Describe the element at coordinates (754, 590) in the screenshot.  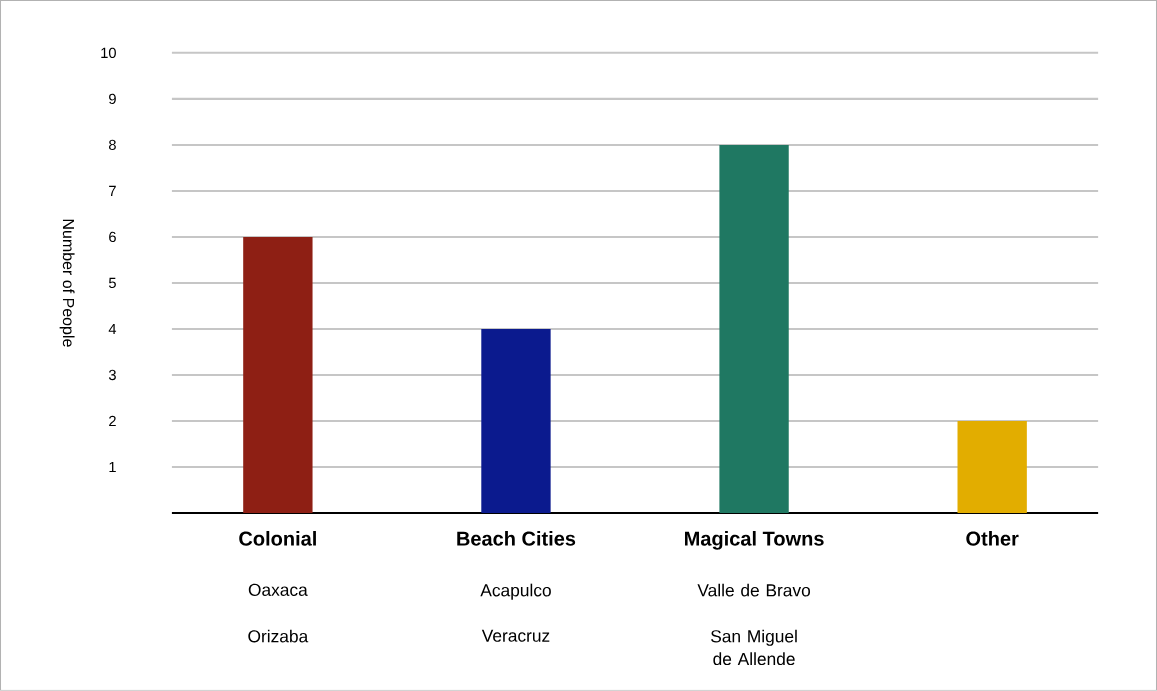
I see `text: Valle de Bravo` at that location.